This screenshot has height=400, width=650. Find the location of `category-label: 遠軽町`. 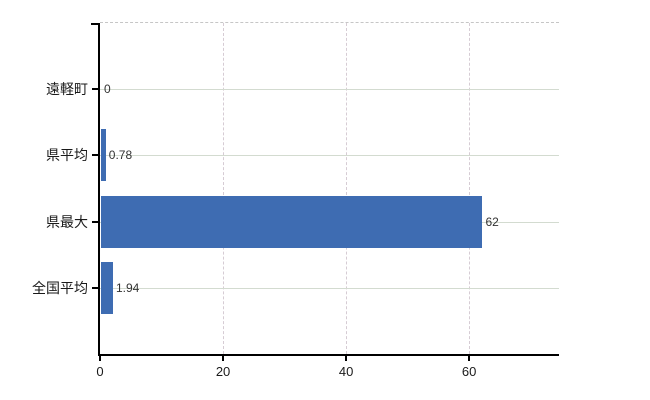

category-label: 遠軽町 is located at coordinates (67, 89).